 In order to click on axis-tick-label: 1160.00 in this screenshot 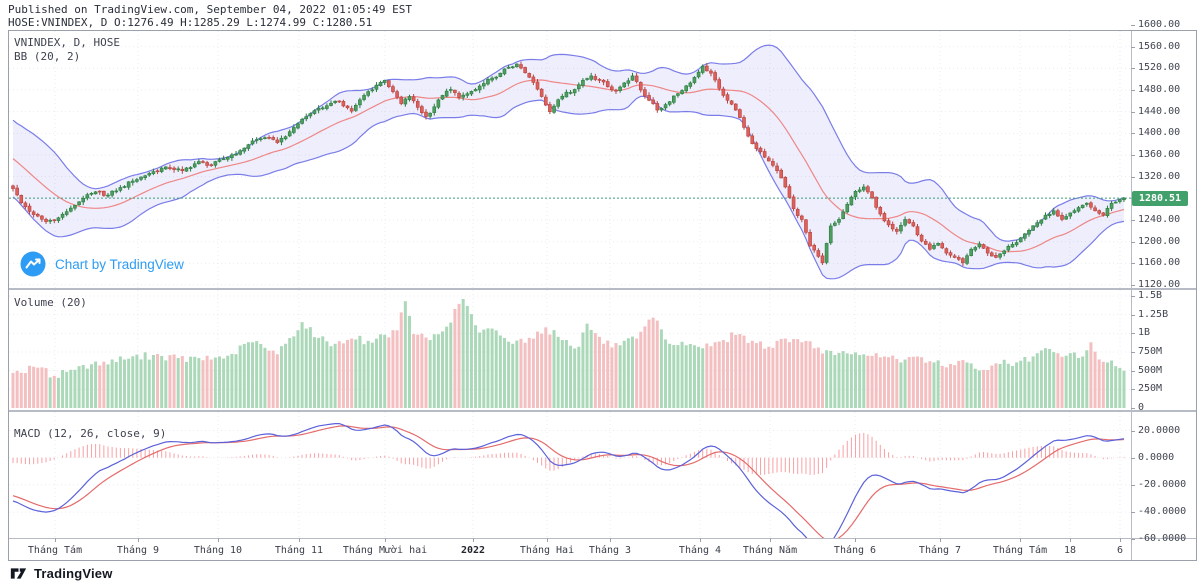, I will do `click(1159, 263)`.